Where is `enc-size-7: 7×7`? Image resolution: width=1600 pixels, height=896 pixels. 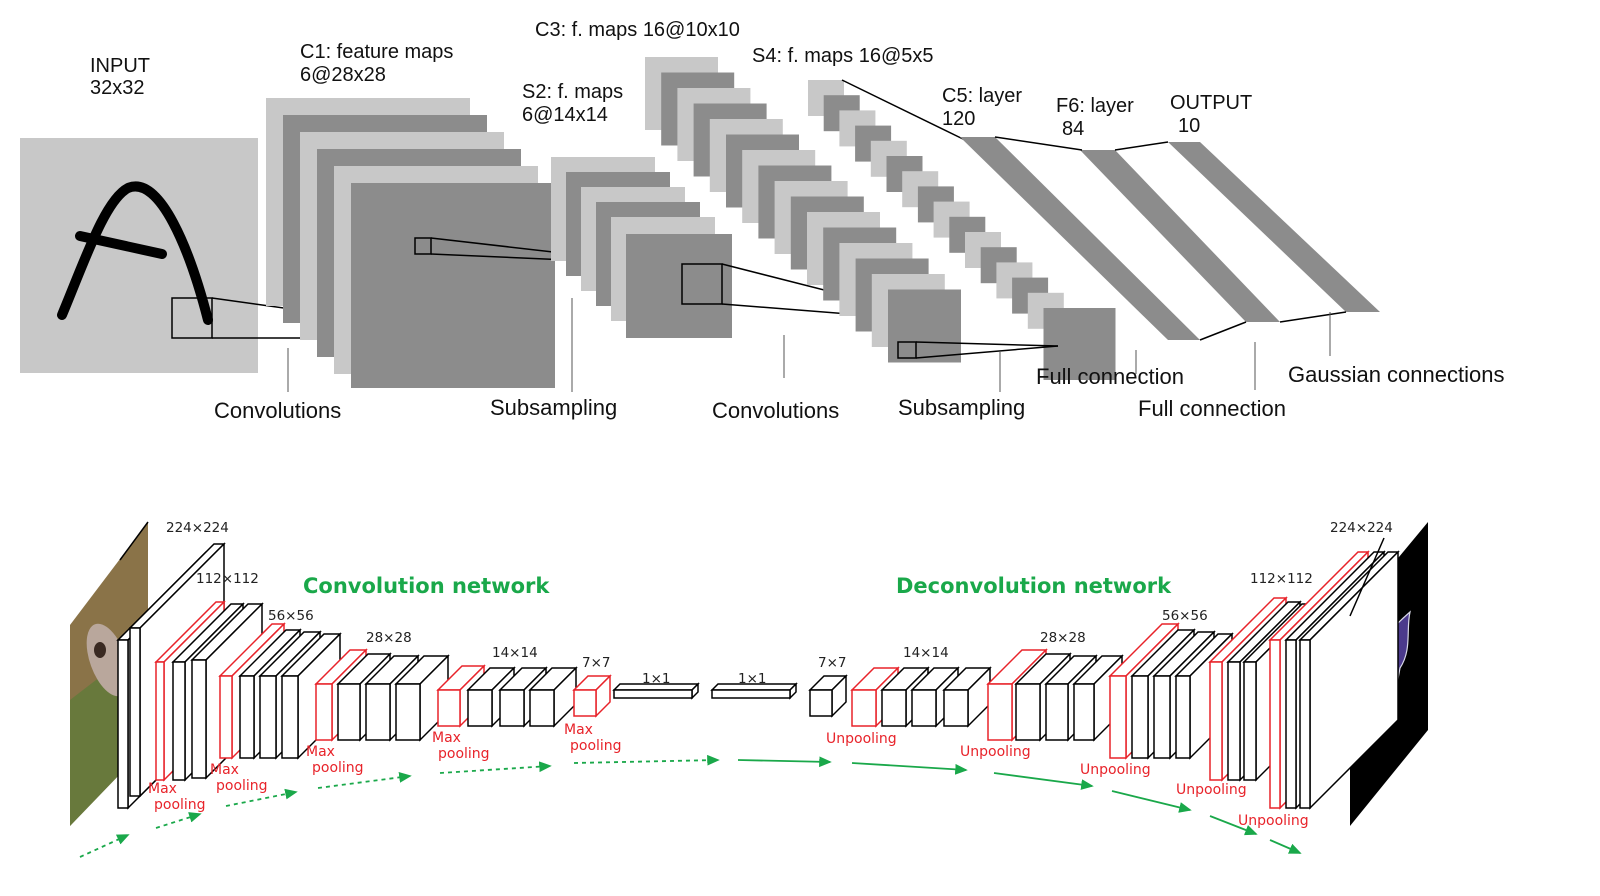
enc-size-7: 7×7 is located at coordinates (596, 663).